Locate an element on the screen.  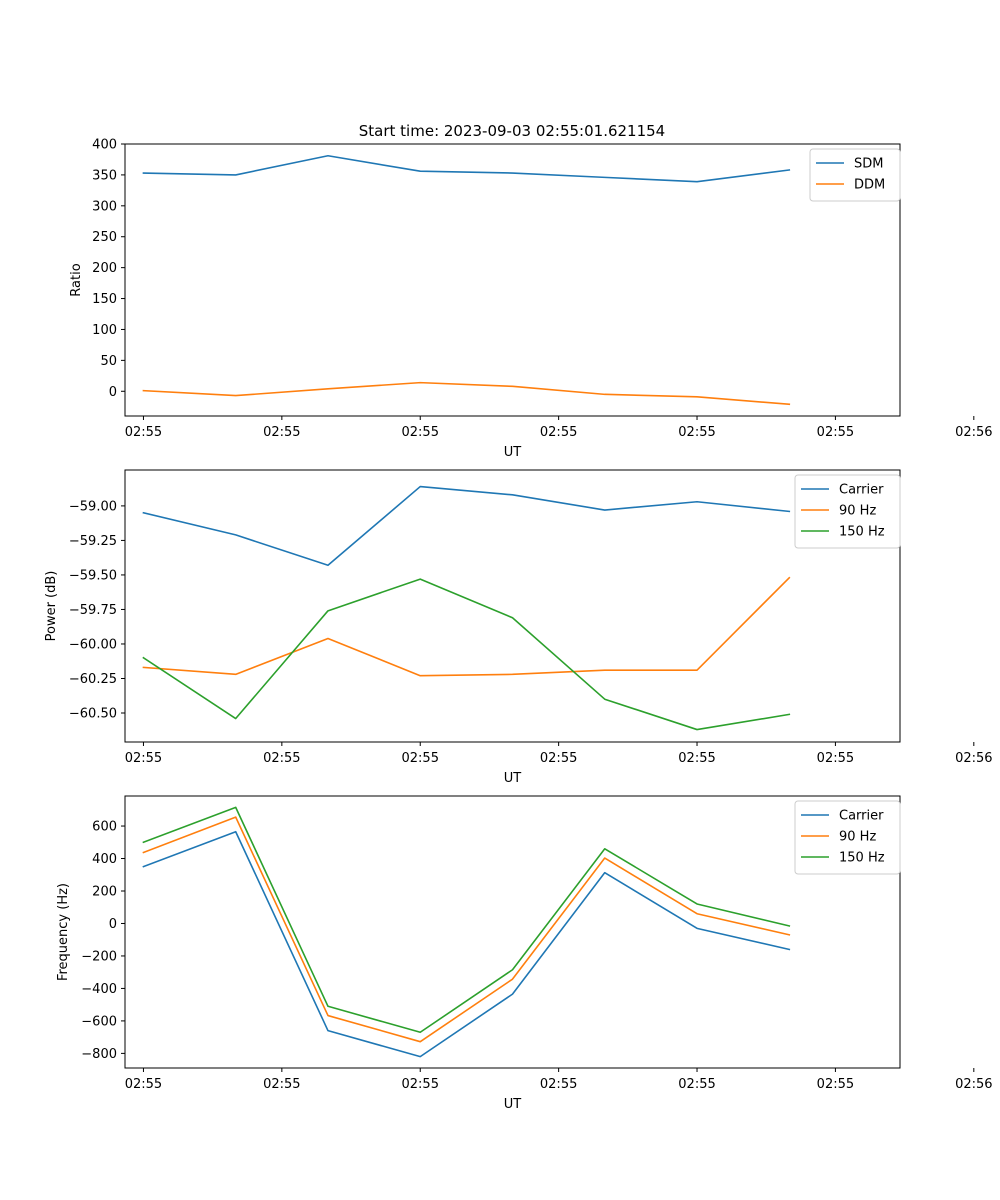
ratio-y-tick-label: 250 is located at coordinates (104, 237).